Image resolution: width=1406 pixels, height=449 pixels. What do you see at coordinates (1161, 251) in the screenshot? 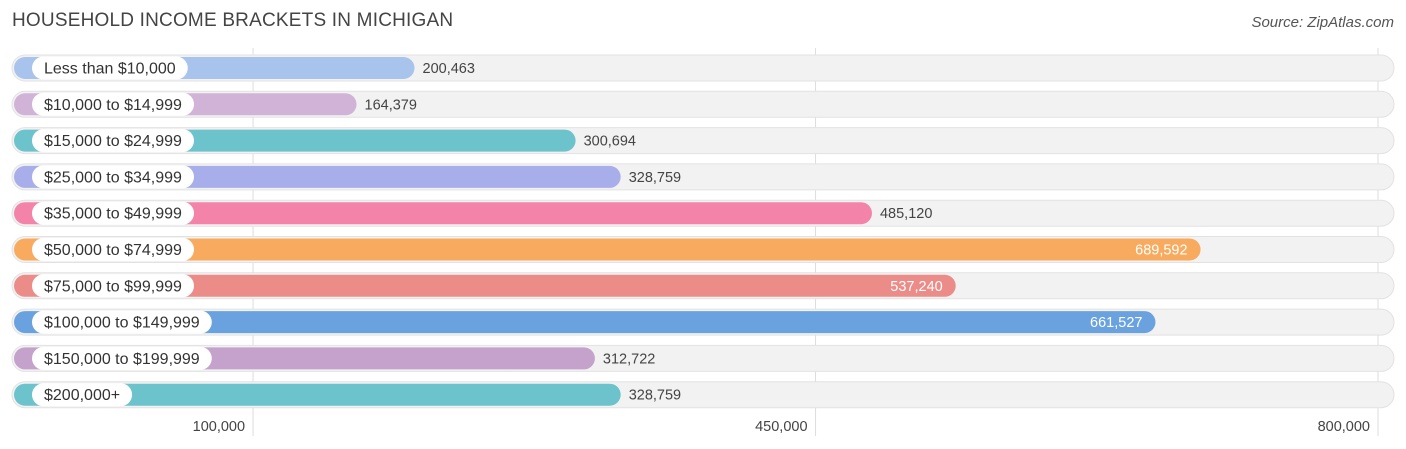
I see `value-label: 689,592` at bounding box center [1161, 251].